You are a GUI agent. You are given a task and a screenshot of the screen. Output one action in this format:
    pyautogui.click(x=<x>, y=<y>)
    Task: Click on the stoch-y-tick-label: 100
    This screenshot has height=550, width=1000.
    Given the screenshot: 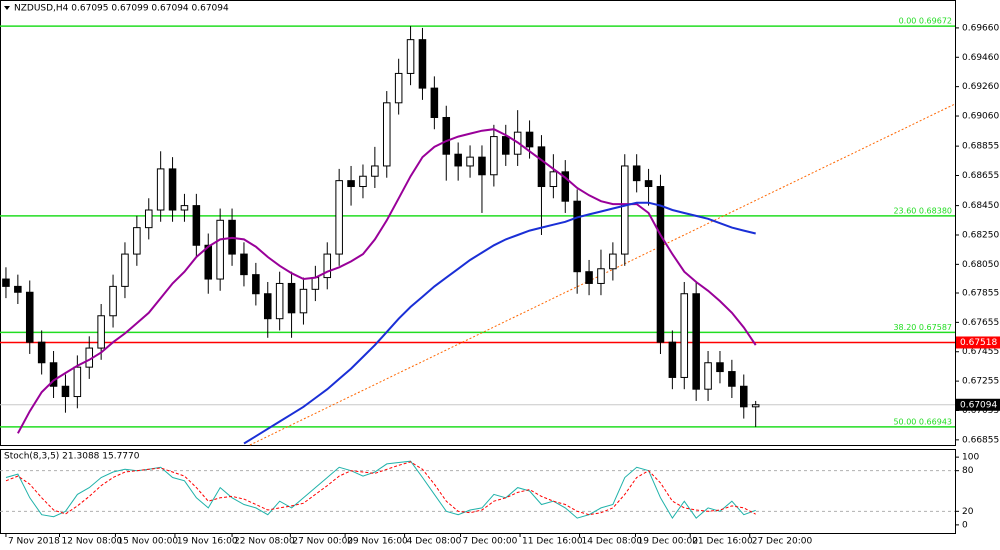 What is the action you would take?
    pyautogui.click(x=970, y=458)
    